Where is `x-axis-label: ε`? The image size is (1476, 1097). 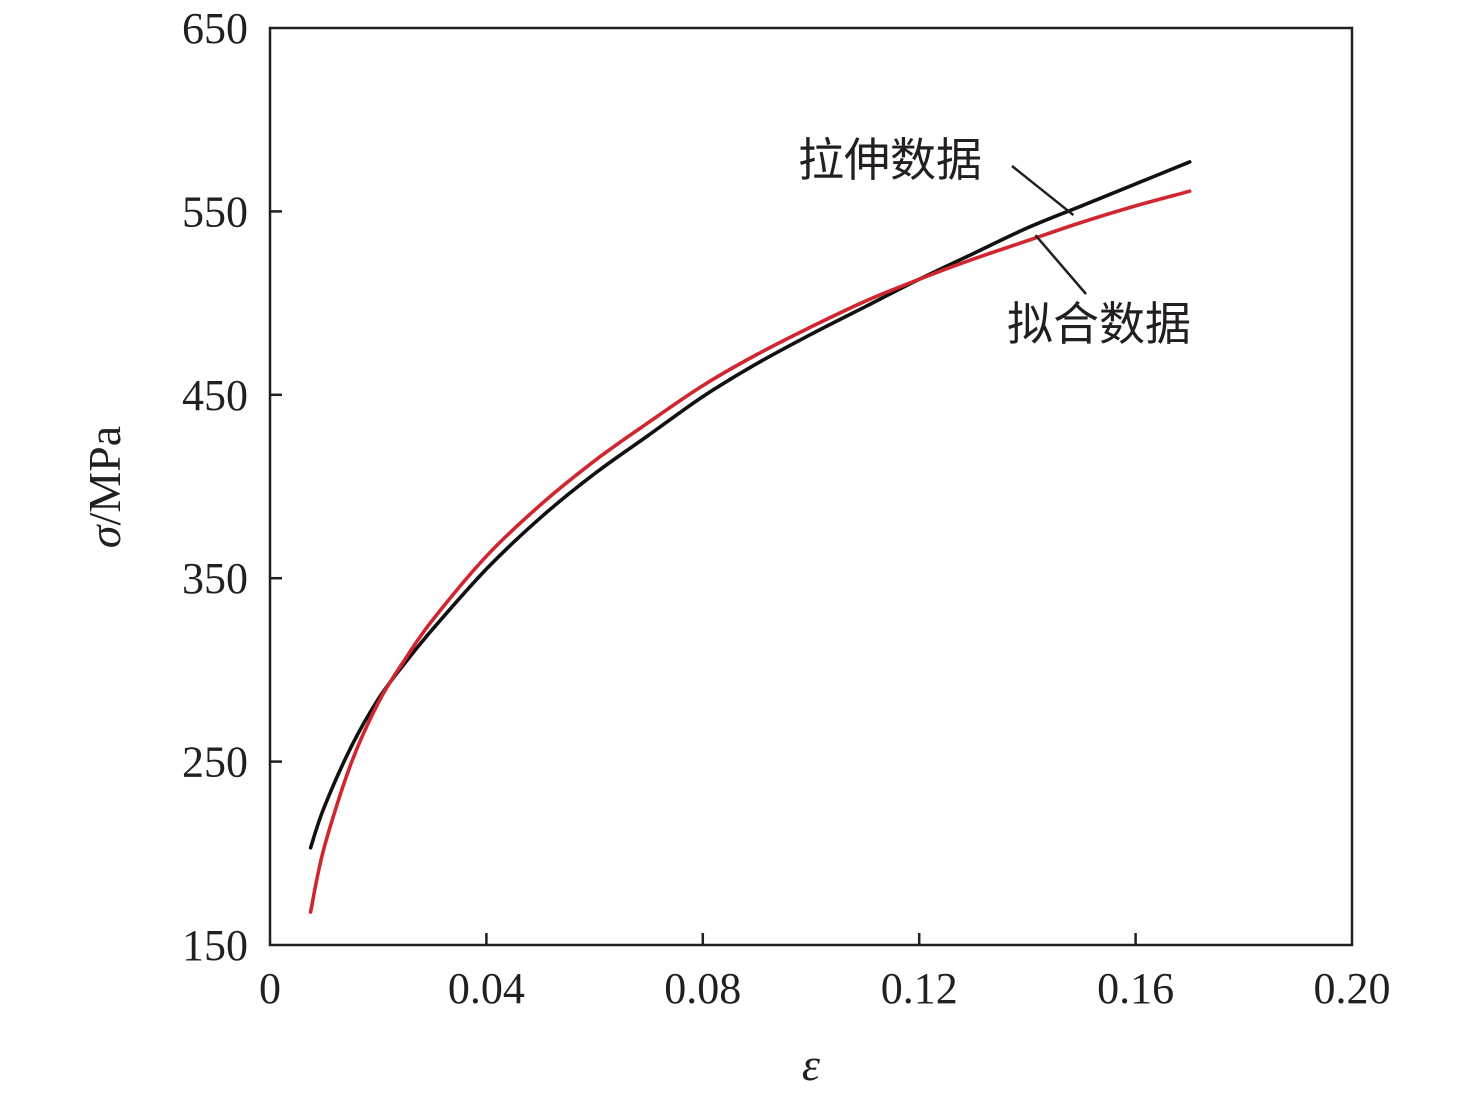
x-axis-label: ε is located at coordinates (811, 1064).